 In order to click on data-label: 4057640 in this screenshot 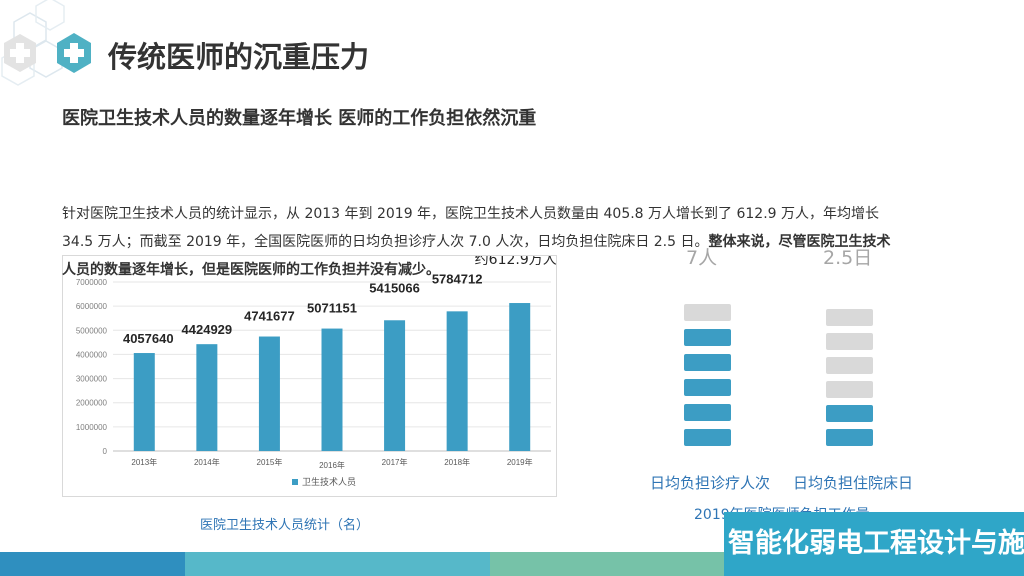, I will do `click(148, 338)`.